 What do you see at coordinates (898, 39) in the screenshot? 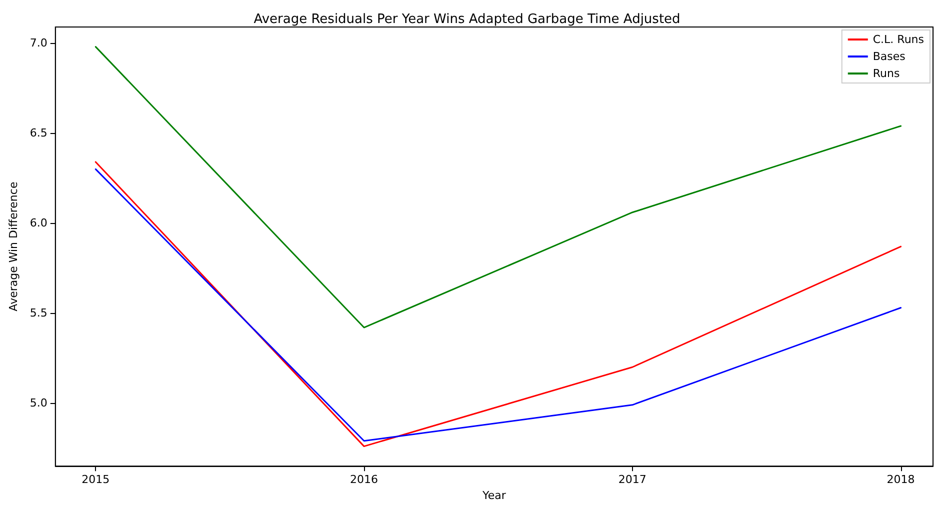
I see `legend-label: C.L. Runs` at bounding box center [898, 39].